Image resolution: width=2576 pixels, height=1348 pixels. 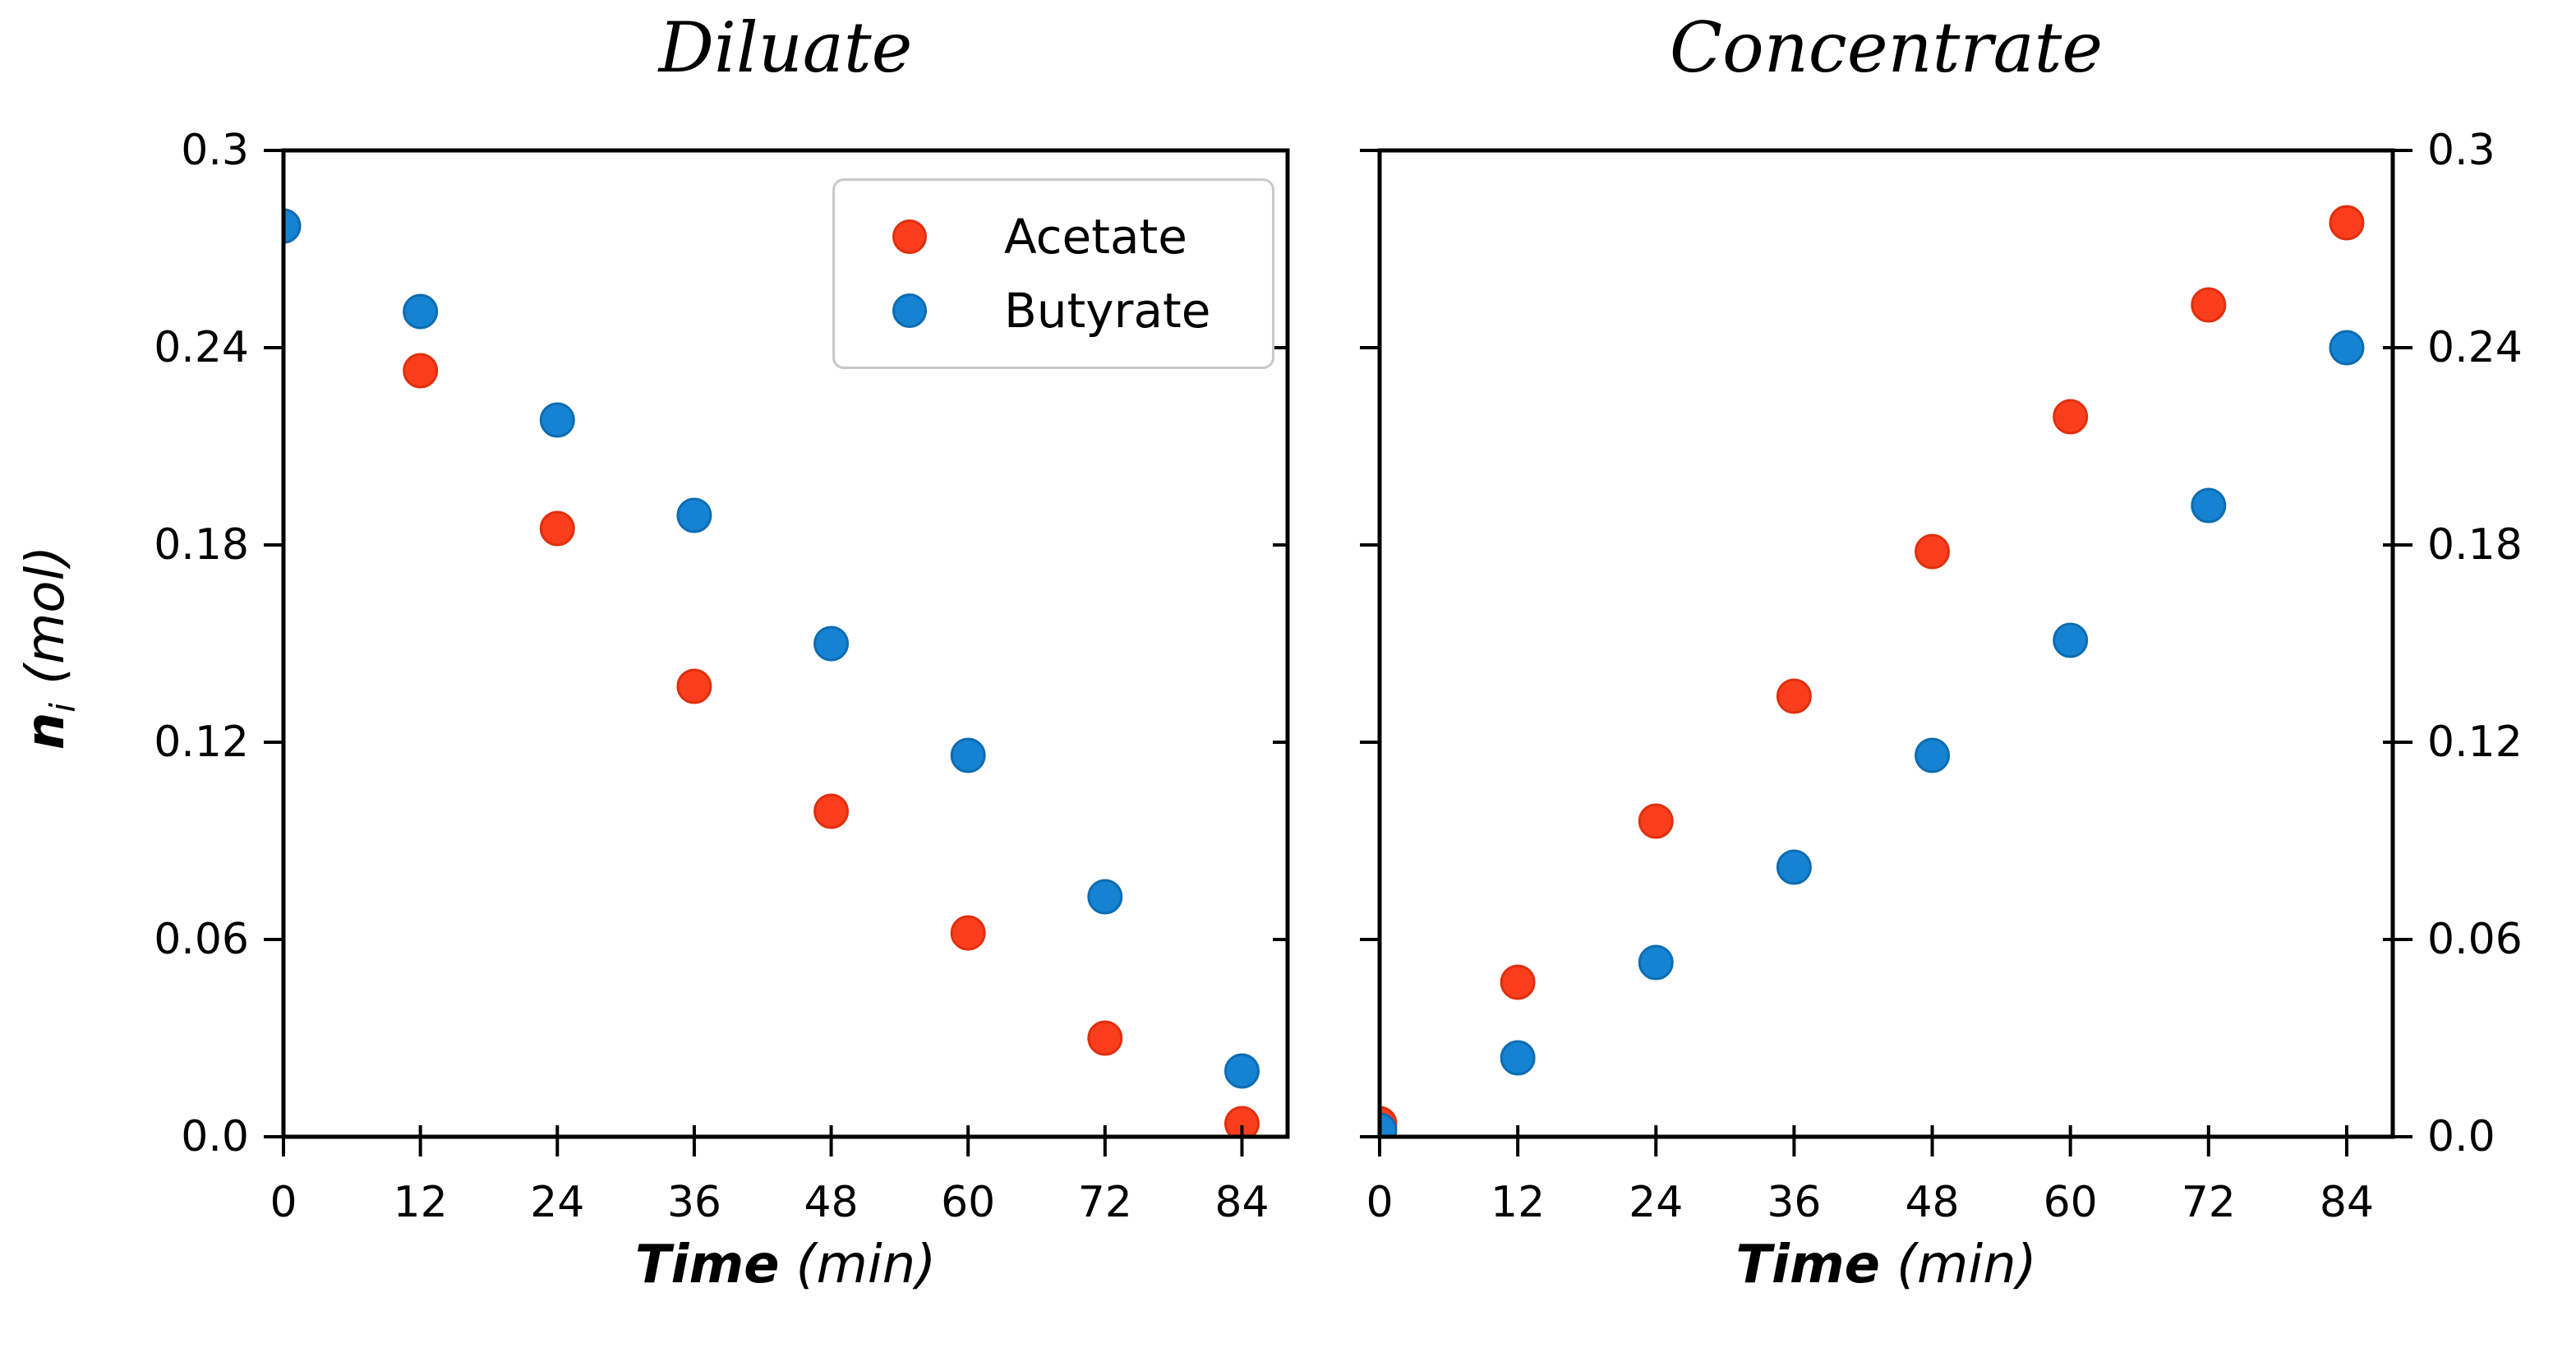 What do you see at coordinates (1107, 311) in the screenshot?
I see `legend-label-butyrate: Butyrate` at bounding box center [1107, 311].